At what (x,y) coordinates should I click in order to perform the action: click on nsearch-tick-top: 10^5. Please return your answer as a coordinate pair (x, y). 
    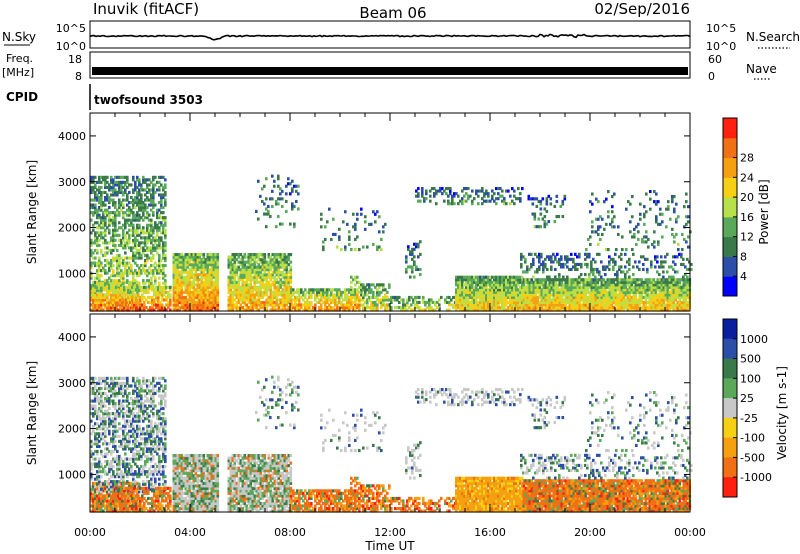
    Looking at the image, I should click on (721, 28).